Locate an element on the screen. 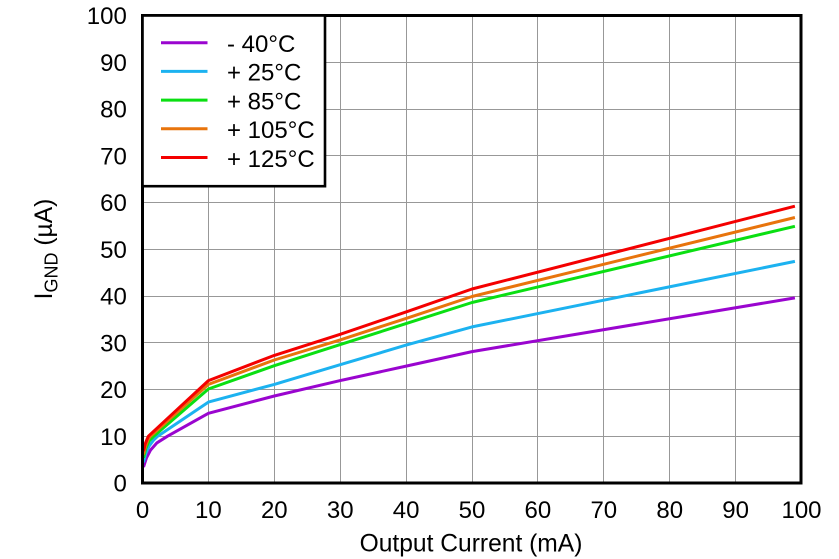  svg-text: + 125°C is located at coordinates (271, 159).